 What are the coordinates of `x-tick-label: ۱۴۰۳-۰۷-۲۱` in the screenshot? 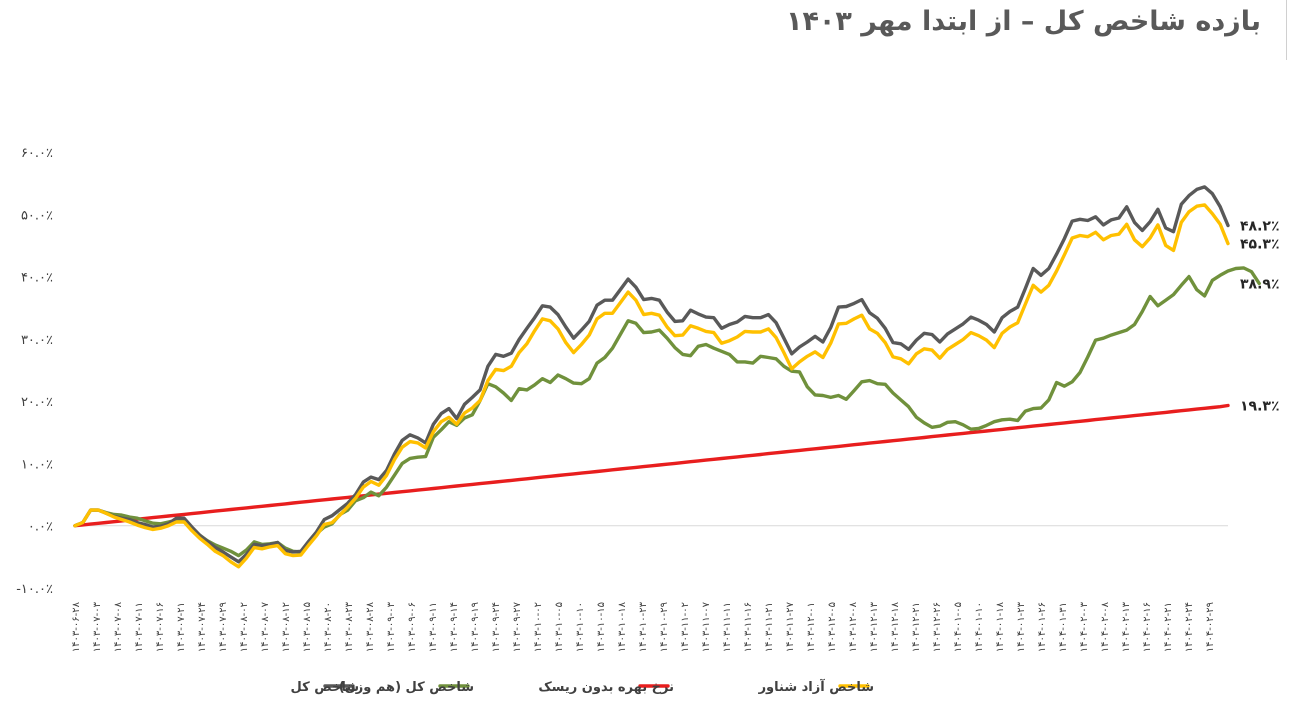 It's located at (181, 627).